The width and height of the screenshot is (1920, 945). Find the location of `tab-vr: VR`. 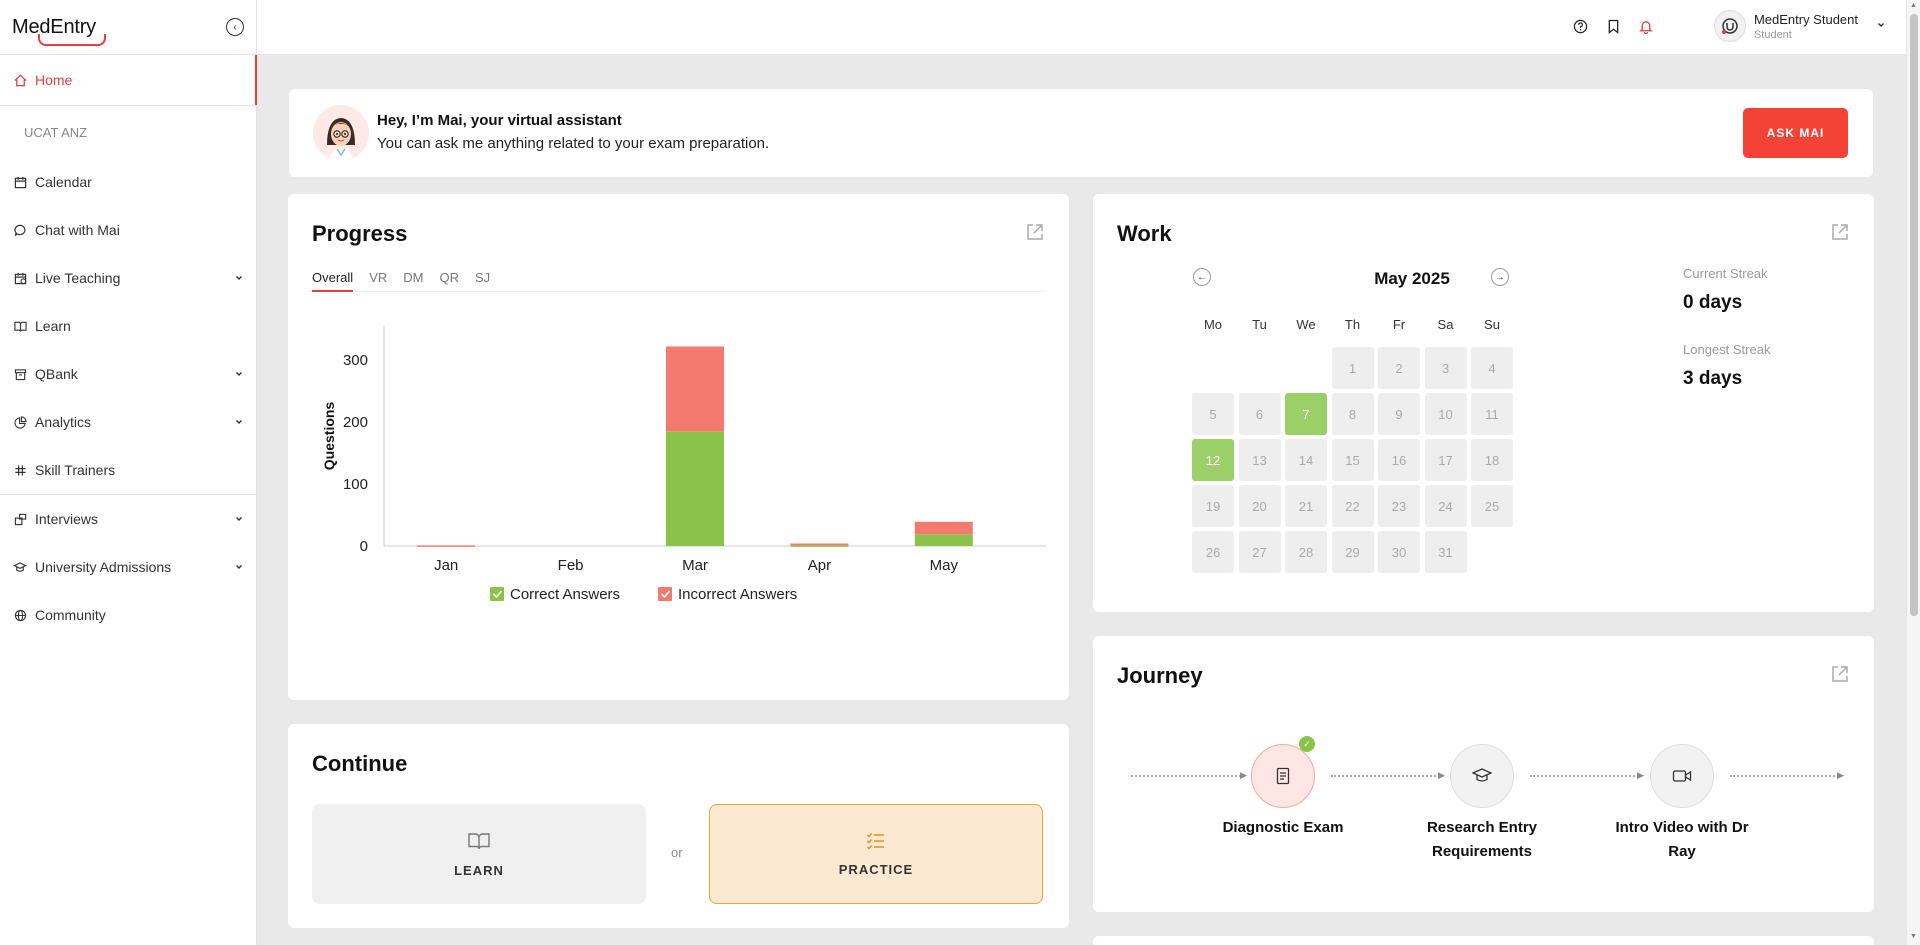

tab-vr: VR is located at coordinates (378, 277).